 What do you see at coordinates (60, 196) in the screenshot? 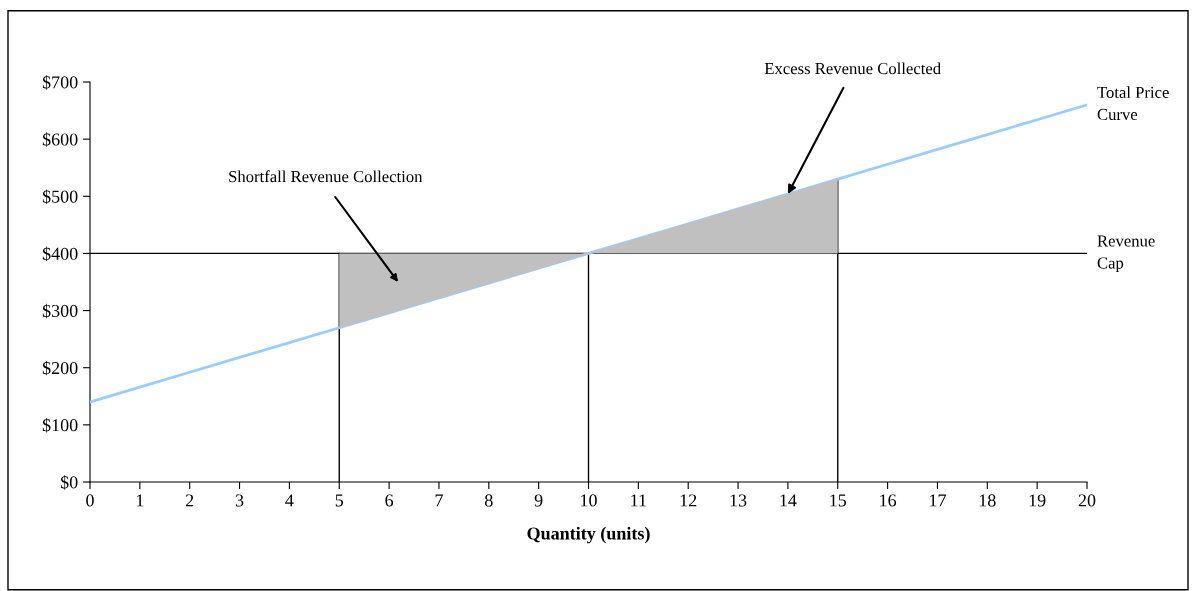
I see `y-tick-label: $500` at bounding box center [60, 196].